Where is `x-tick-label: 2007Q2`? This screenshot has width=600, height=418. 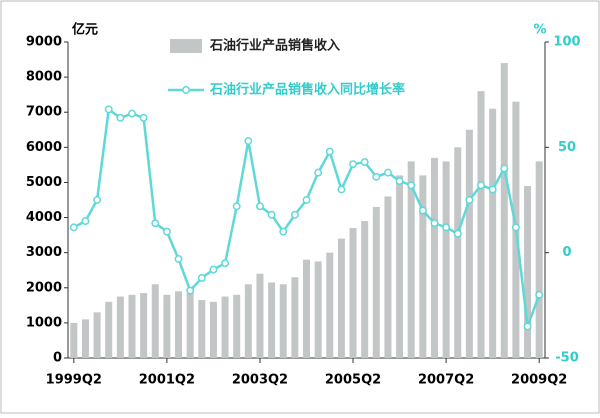 x-tick-label: 2007Q2 is located at coordinates (446, 380).